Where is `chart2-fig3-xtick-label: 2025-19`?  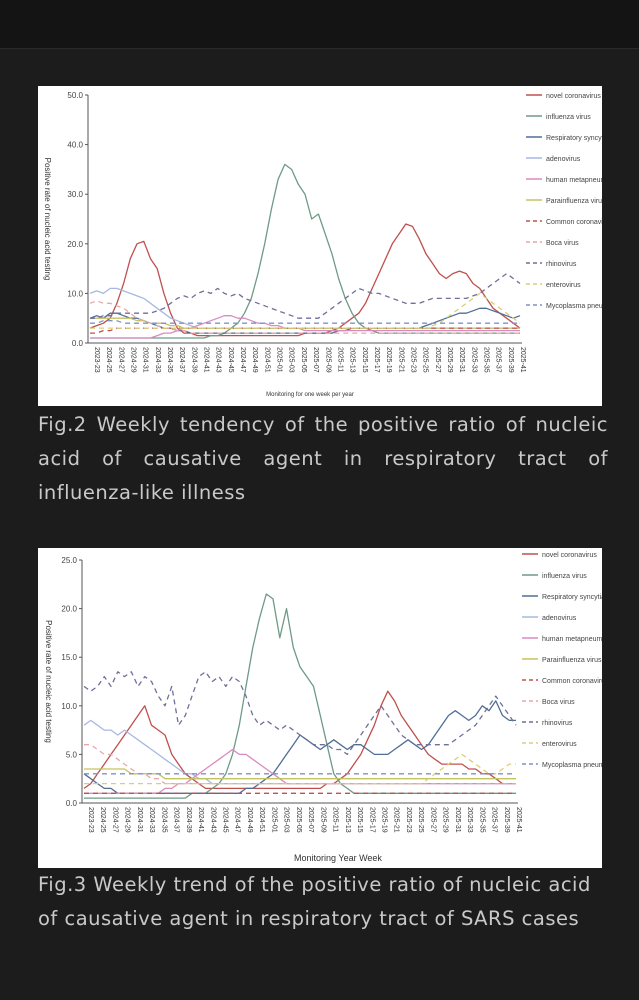 chart2-fig3-xtick-label: 2025-19 is located at coordinates (383, 820).